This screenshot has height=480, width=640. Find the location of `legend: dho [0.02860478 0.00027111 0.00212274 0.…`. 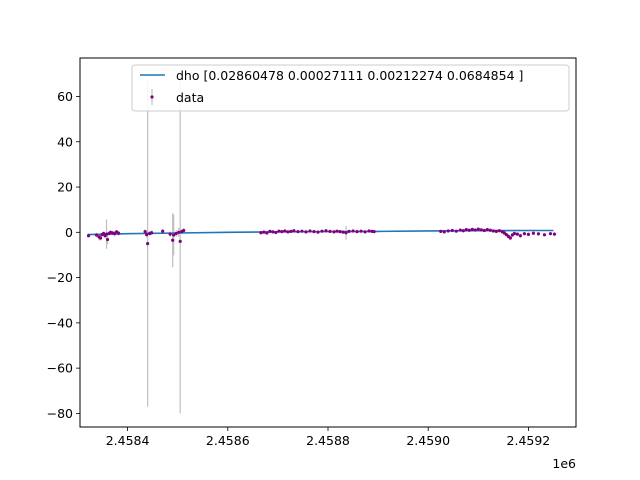

legend: dho [0.02860478 0.00027111 0.00212274 0.… is located at coordinates (350, 88).